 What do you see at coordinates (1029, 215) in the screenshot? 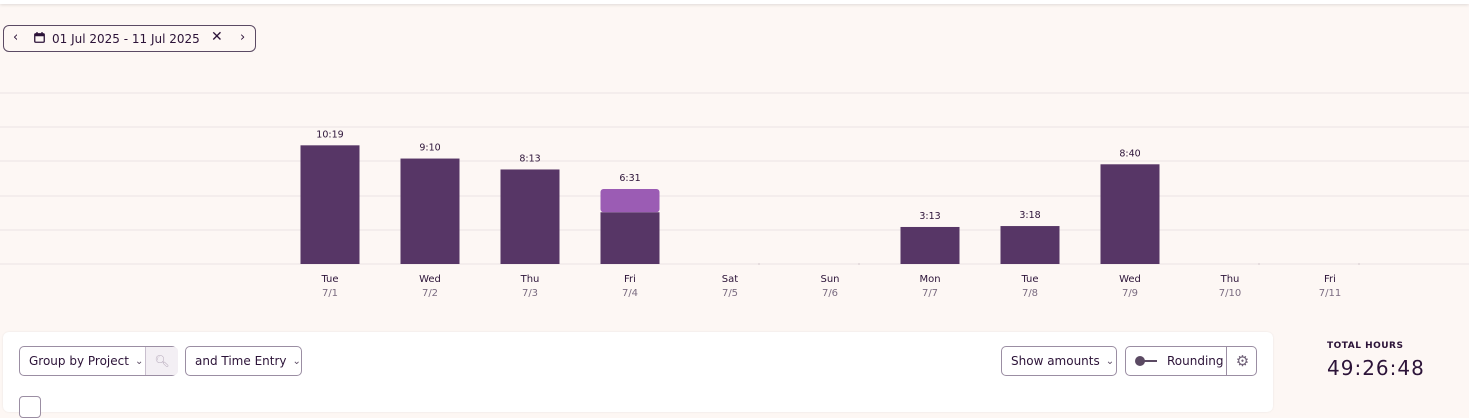
I see `bar-value-label: 3:18` at bounding box center [1029, 215].